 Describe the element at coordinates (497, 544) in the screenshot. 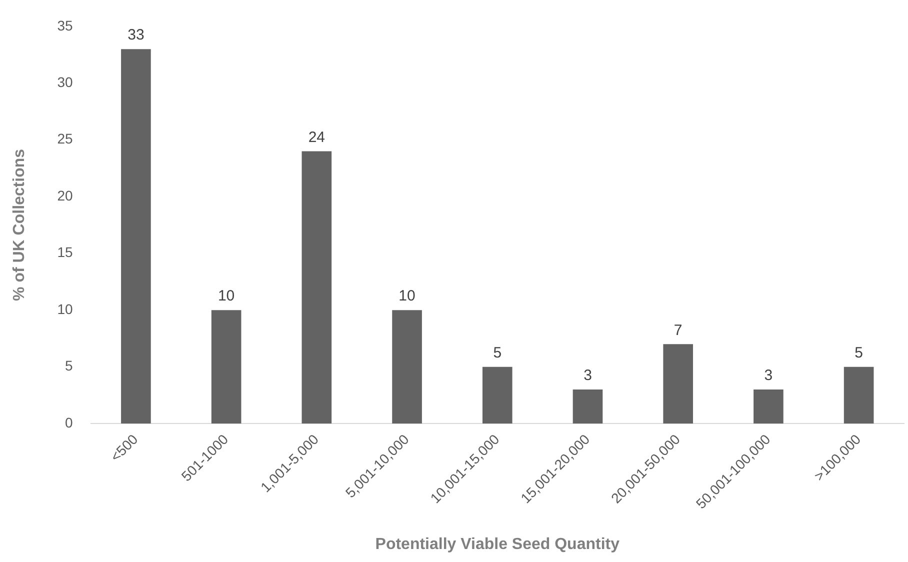

I see `x-axis-title: Potentially Viable Seed Quantity` at that location.